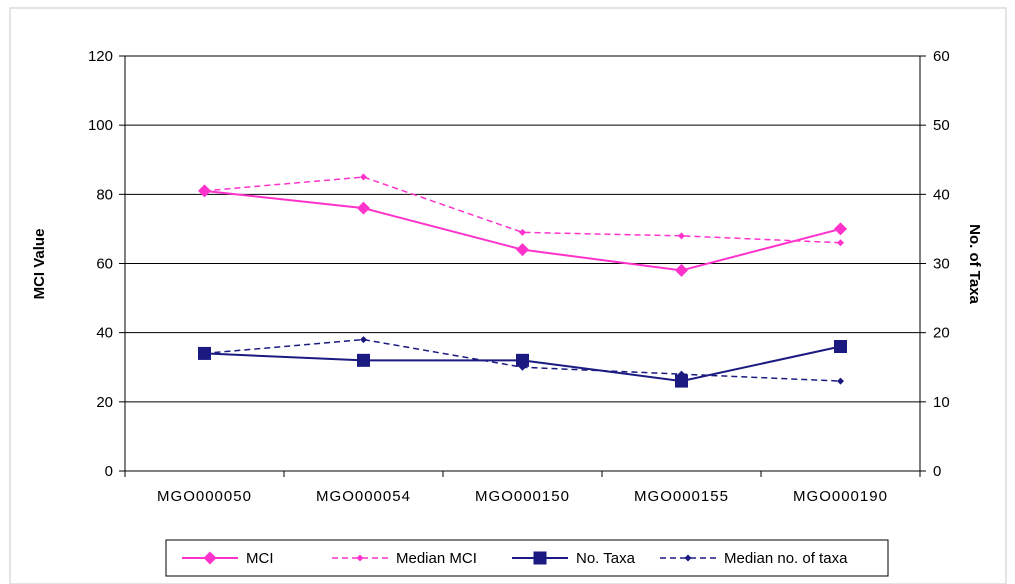 The image size is (1015, 584). I want to click on y-axis-title: MCI Value, so click(39, 264).